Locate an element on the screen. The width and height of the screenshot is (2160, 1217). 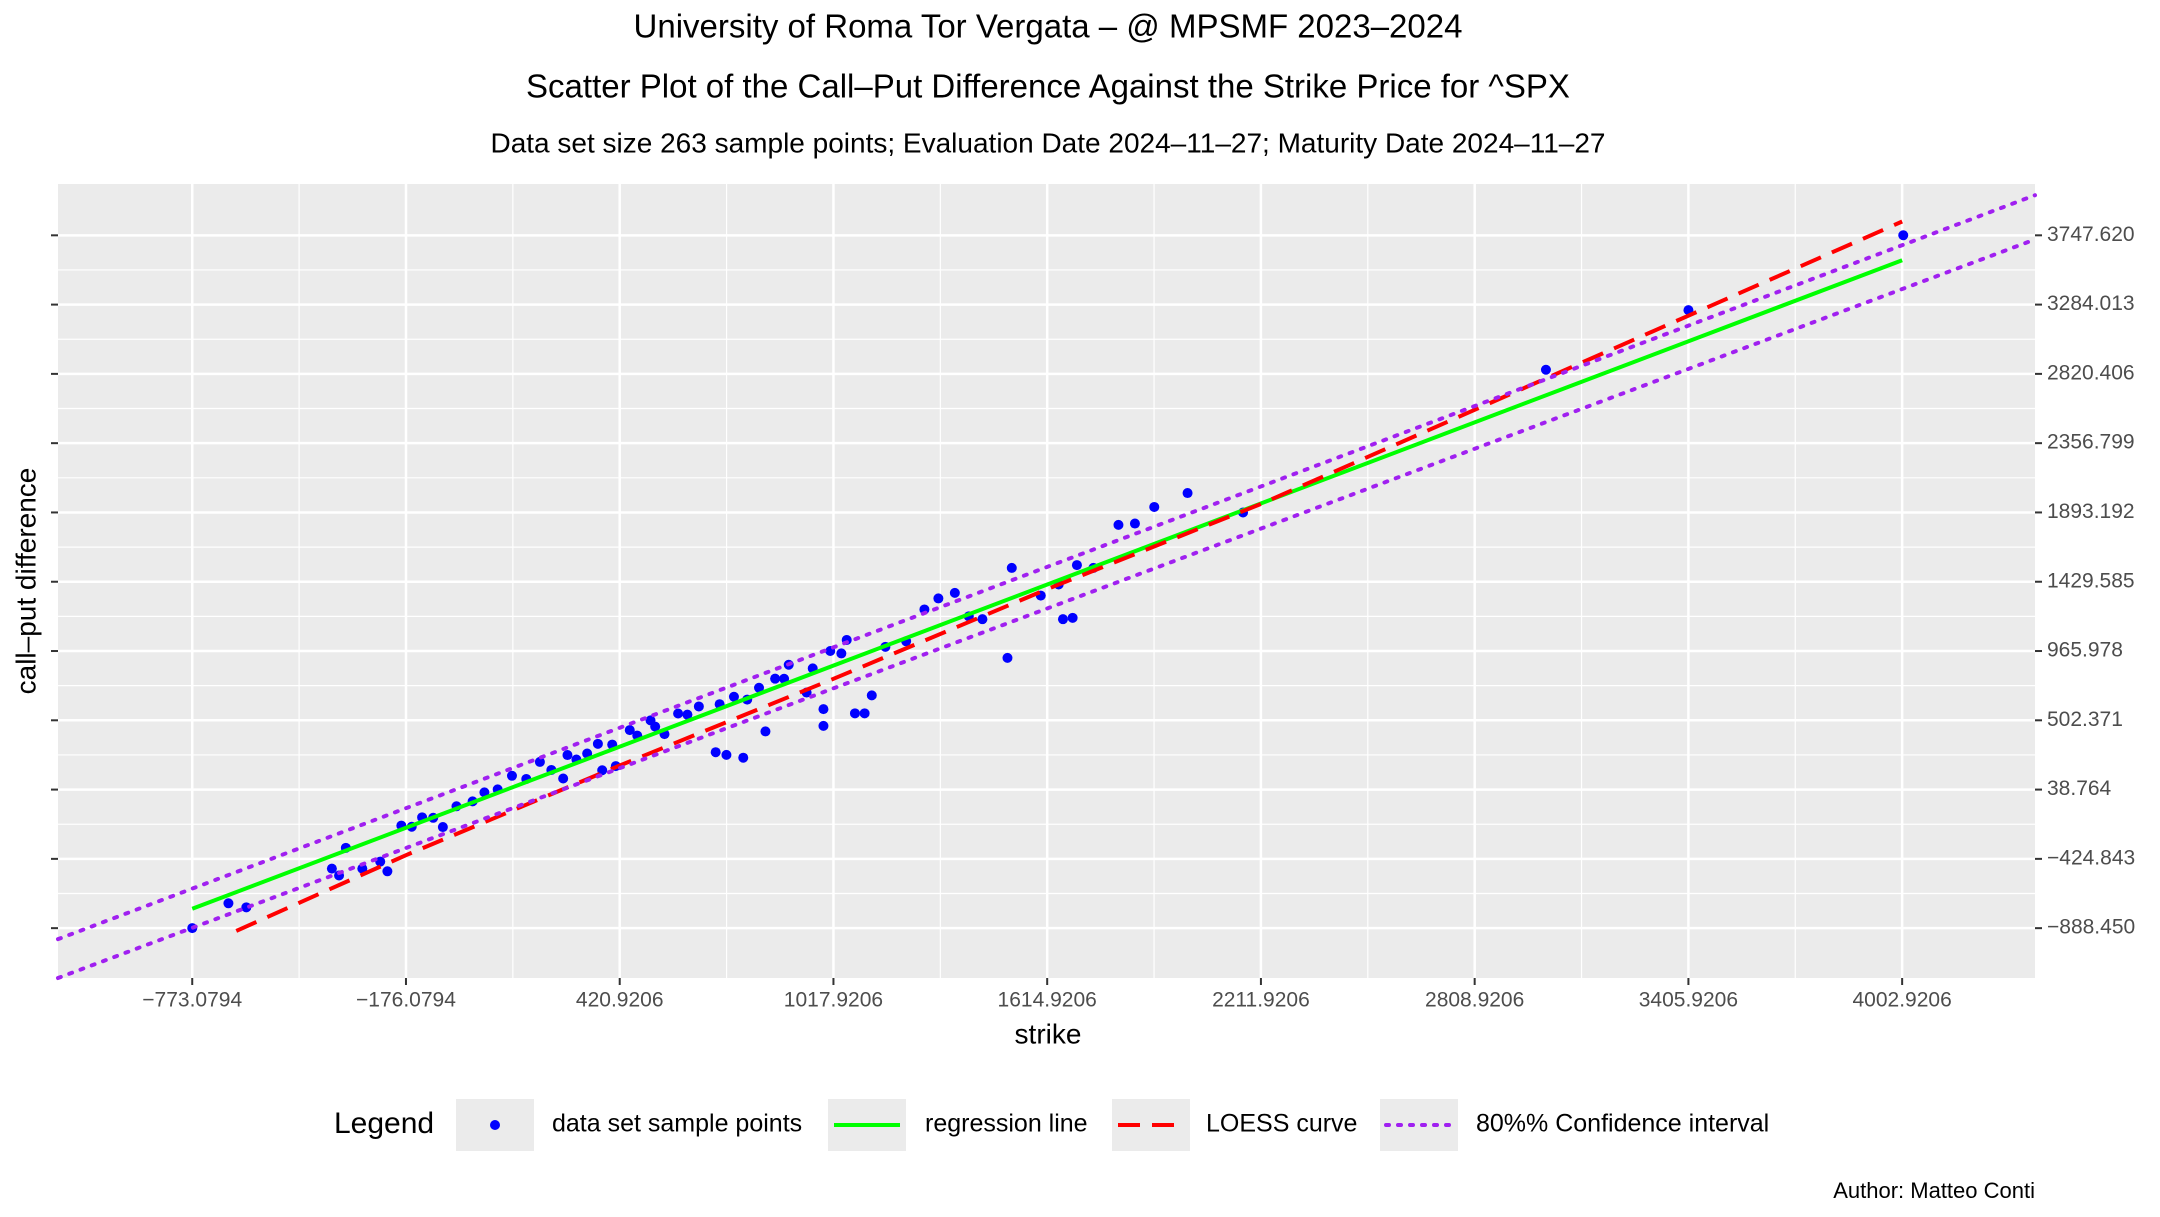
y-tick-label: 502.371 is located at coordinates (2085, 719).